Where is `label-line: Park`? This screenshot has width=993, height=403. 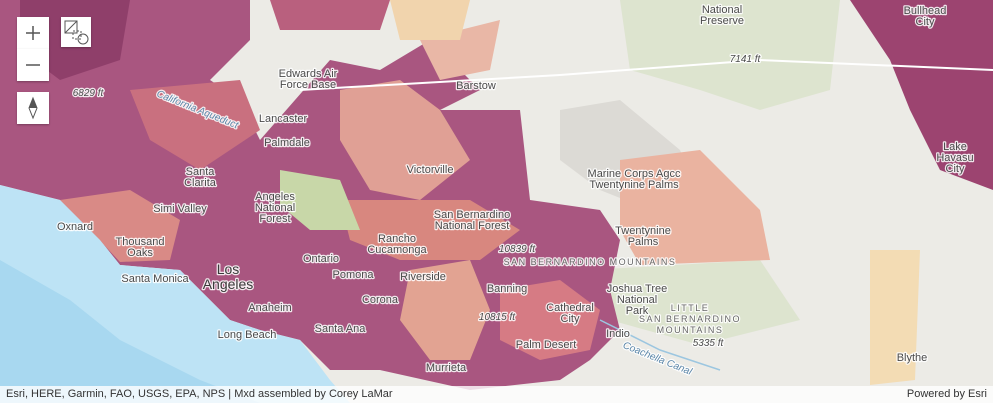 label-line: Park is located at coordinates (637, 311).